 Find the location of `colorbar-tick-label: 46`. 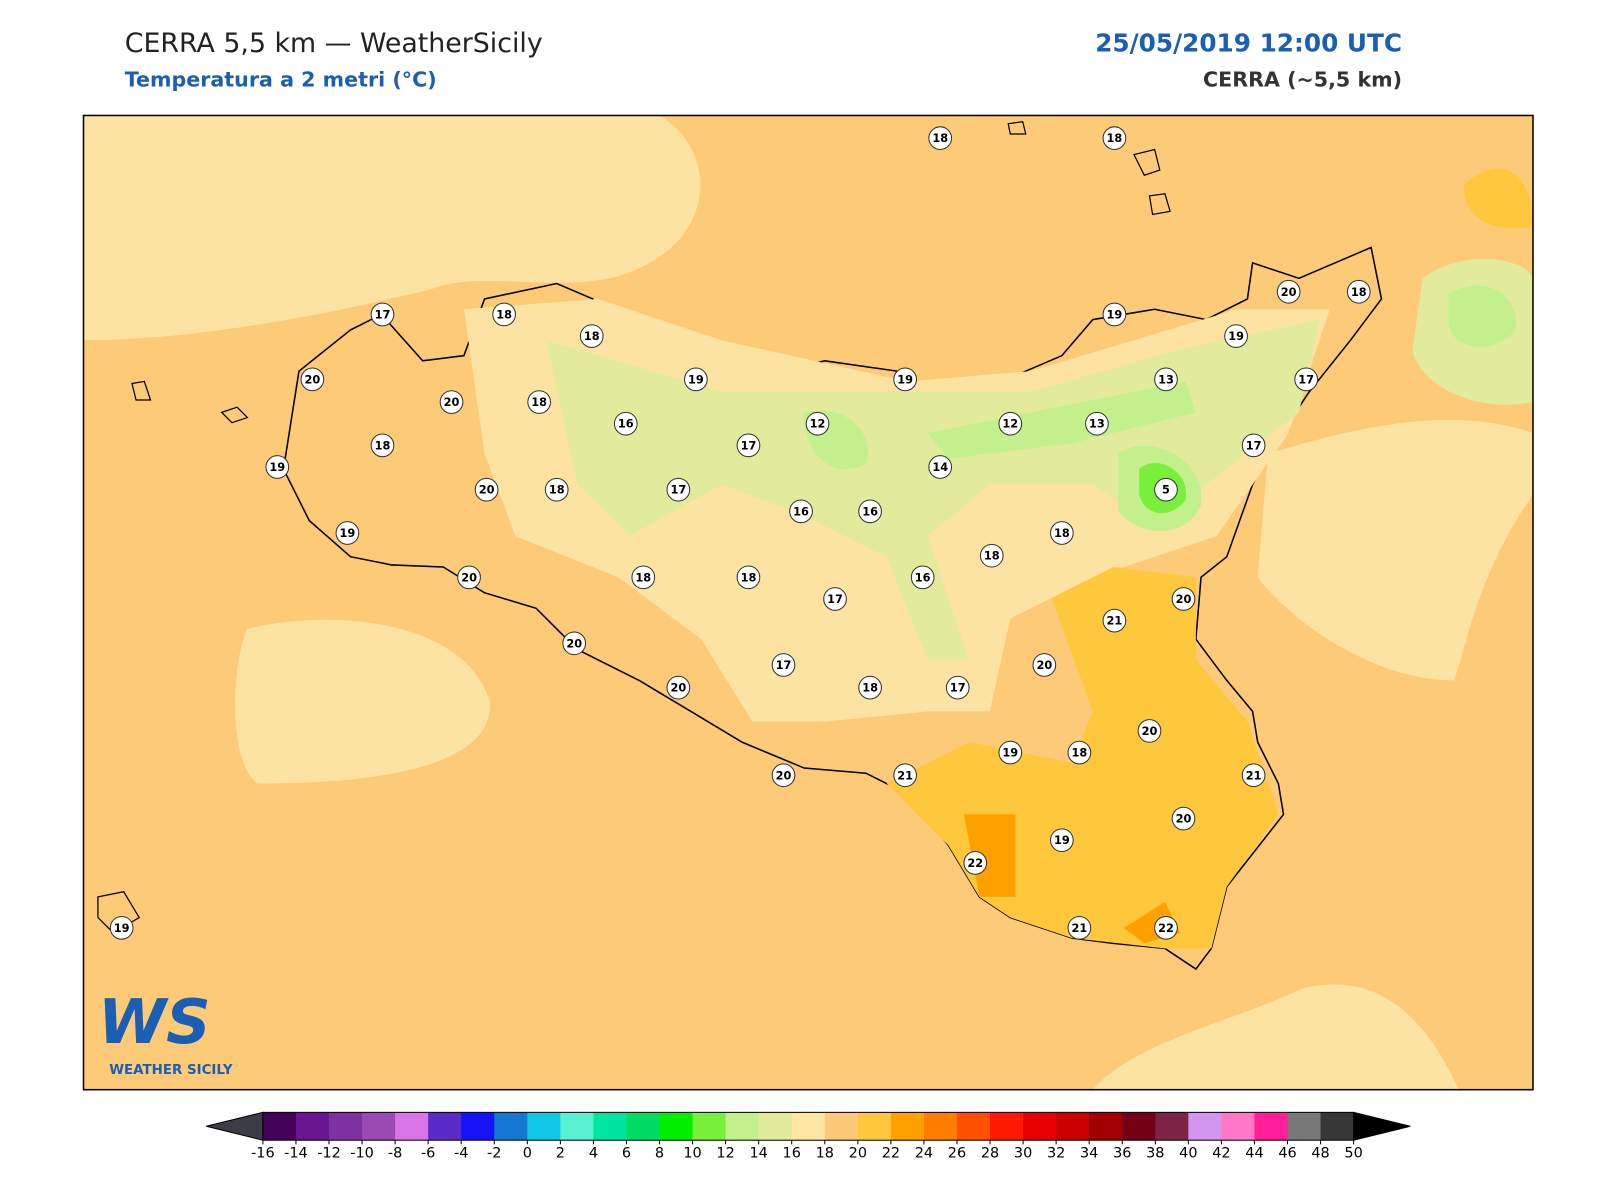

colorbar-tick-label: 46 is located at coordinates (1287, 1154).